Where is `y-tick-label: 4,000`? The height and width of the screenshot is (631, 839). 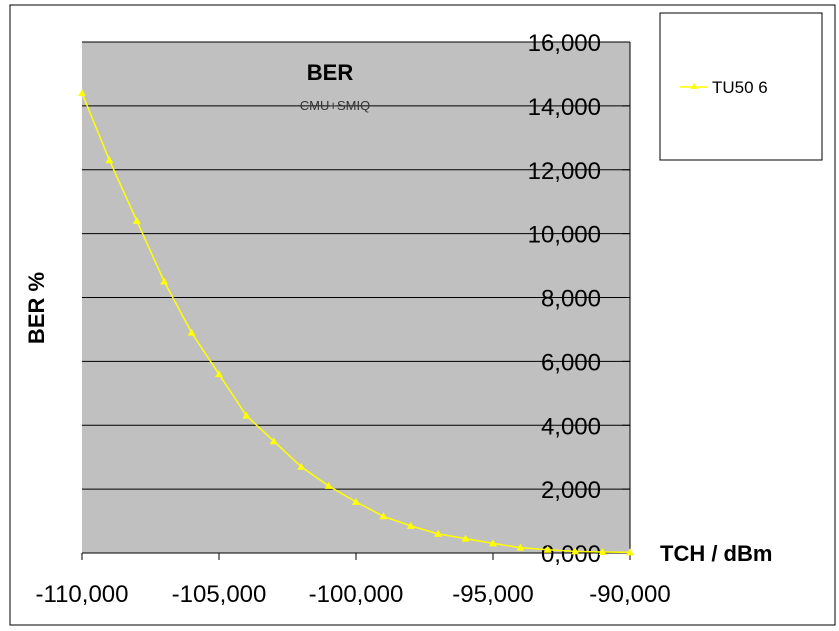 y-tick-label: 4,000 is located at coordinates (571, 426).